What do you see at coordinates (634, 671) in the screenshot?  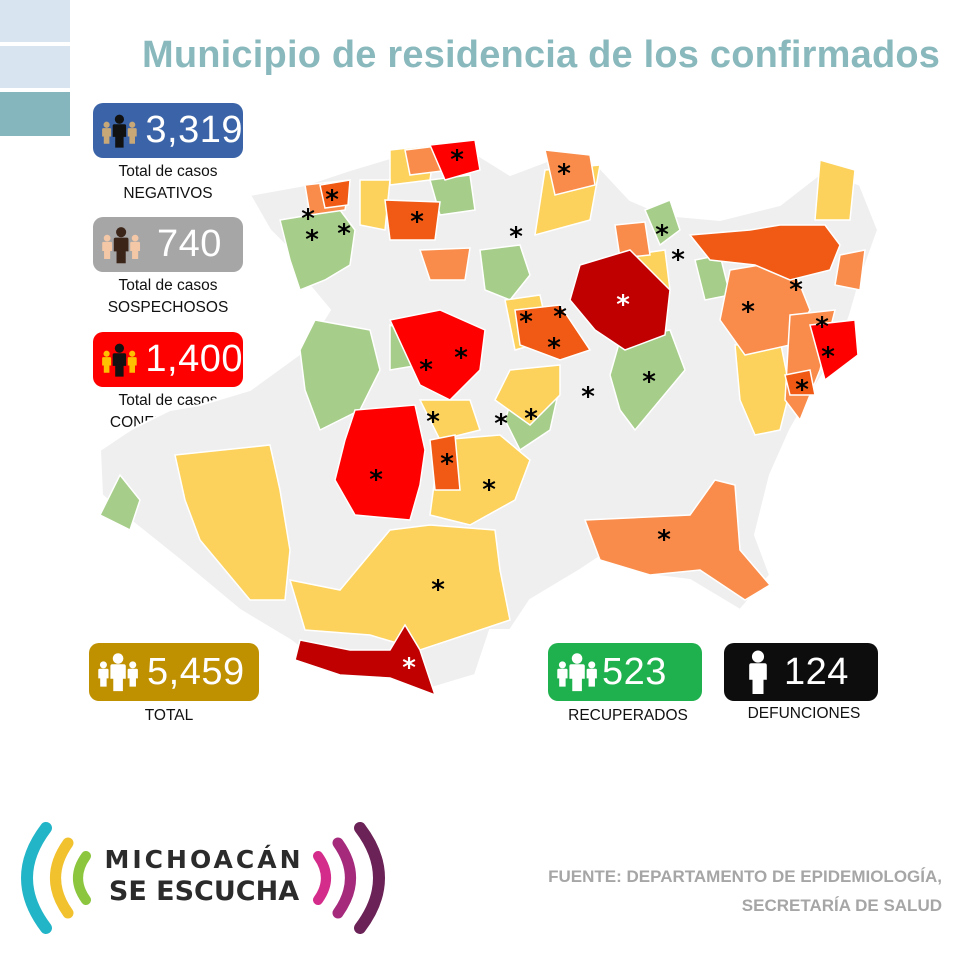 I see `recuperados-value: 523` at bounding box center [634, 671].